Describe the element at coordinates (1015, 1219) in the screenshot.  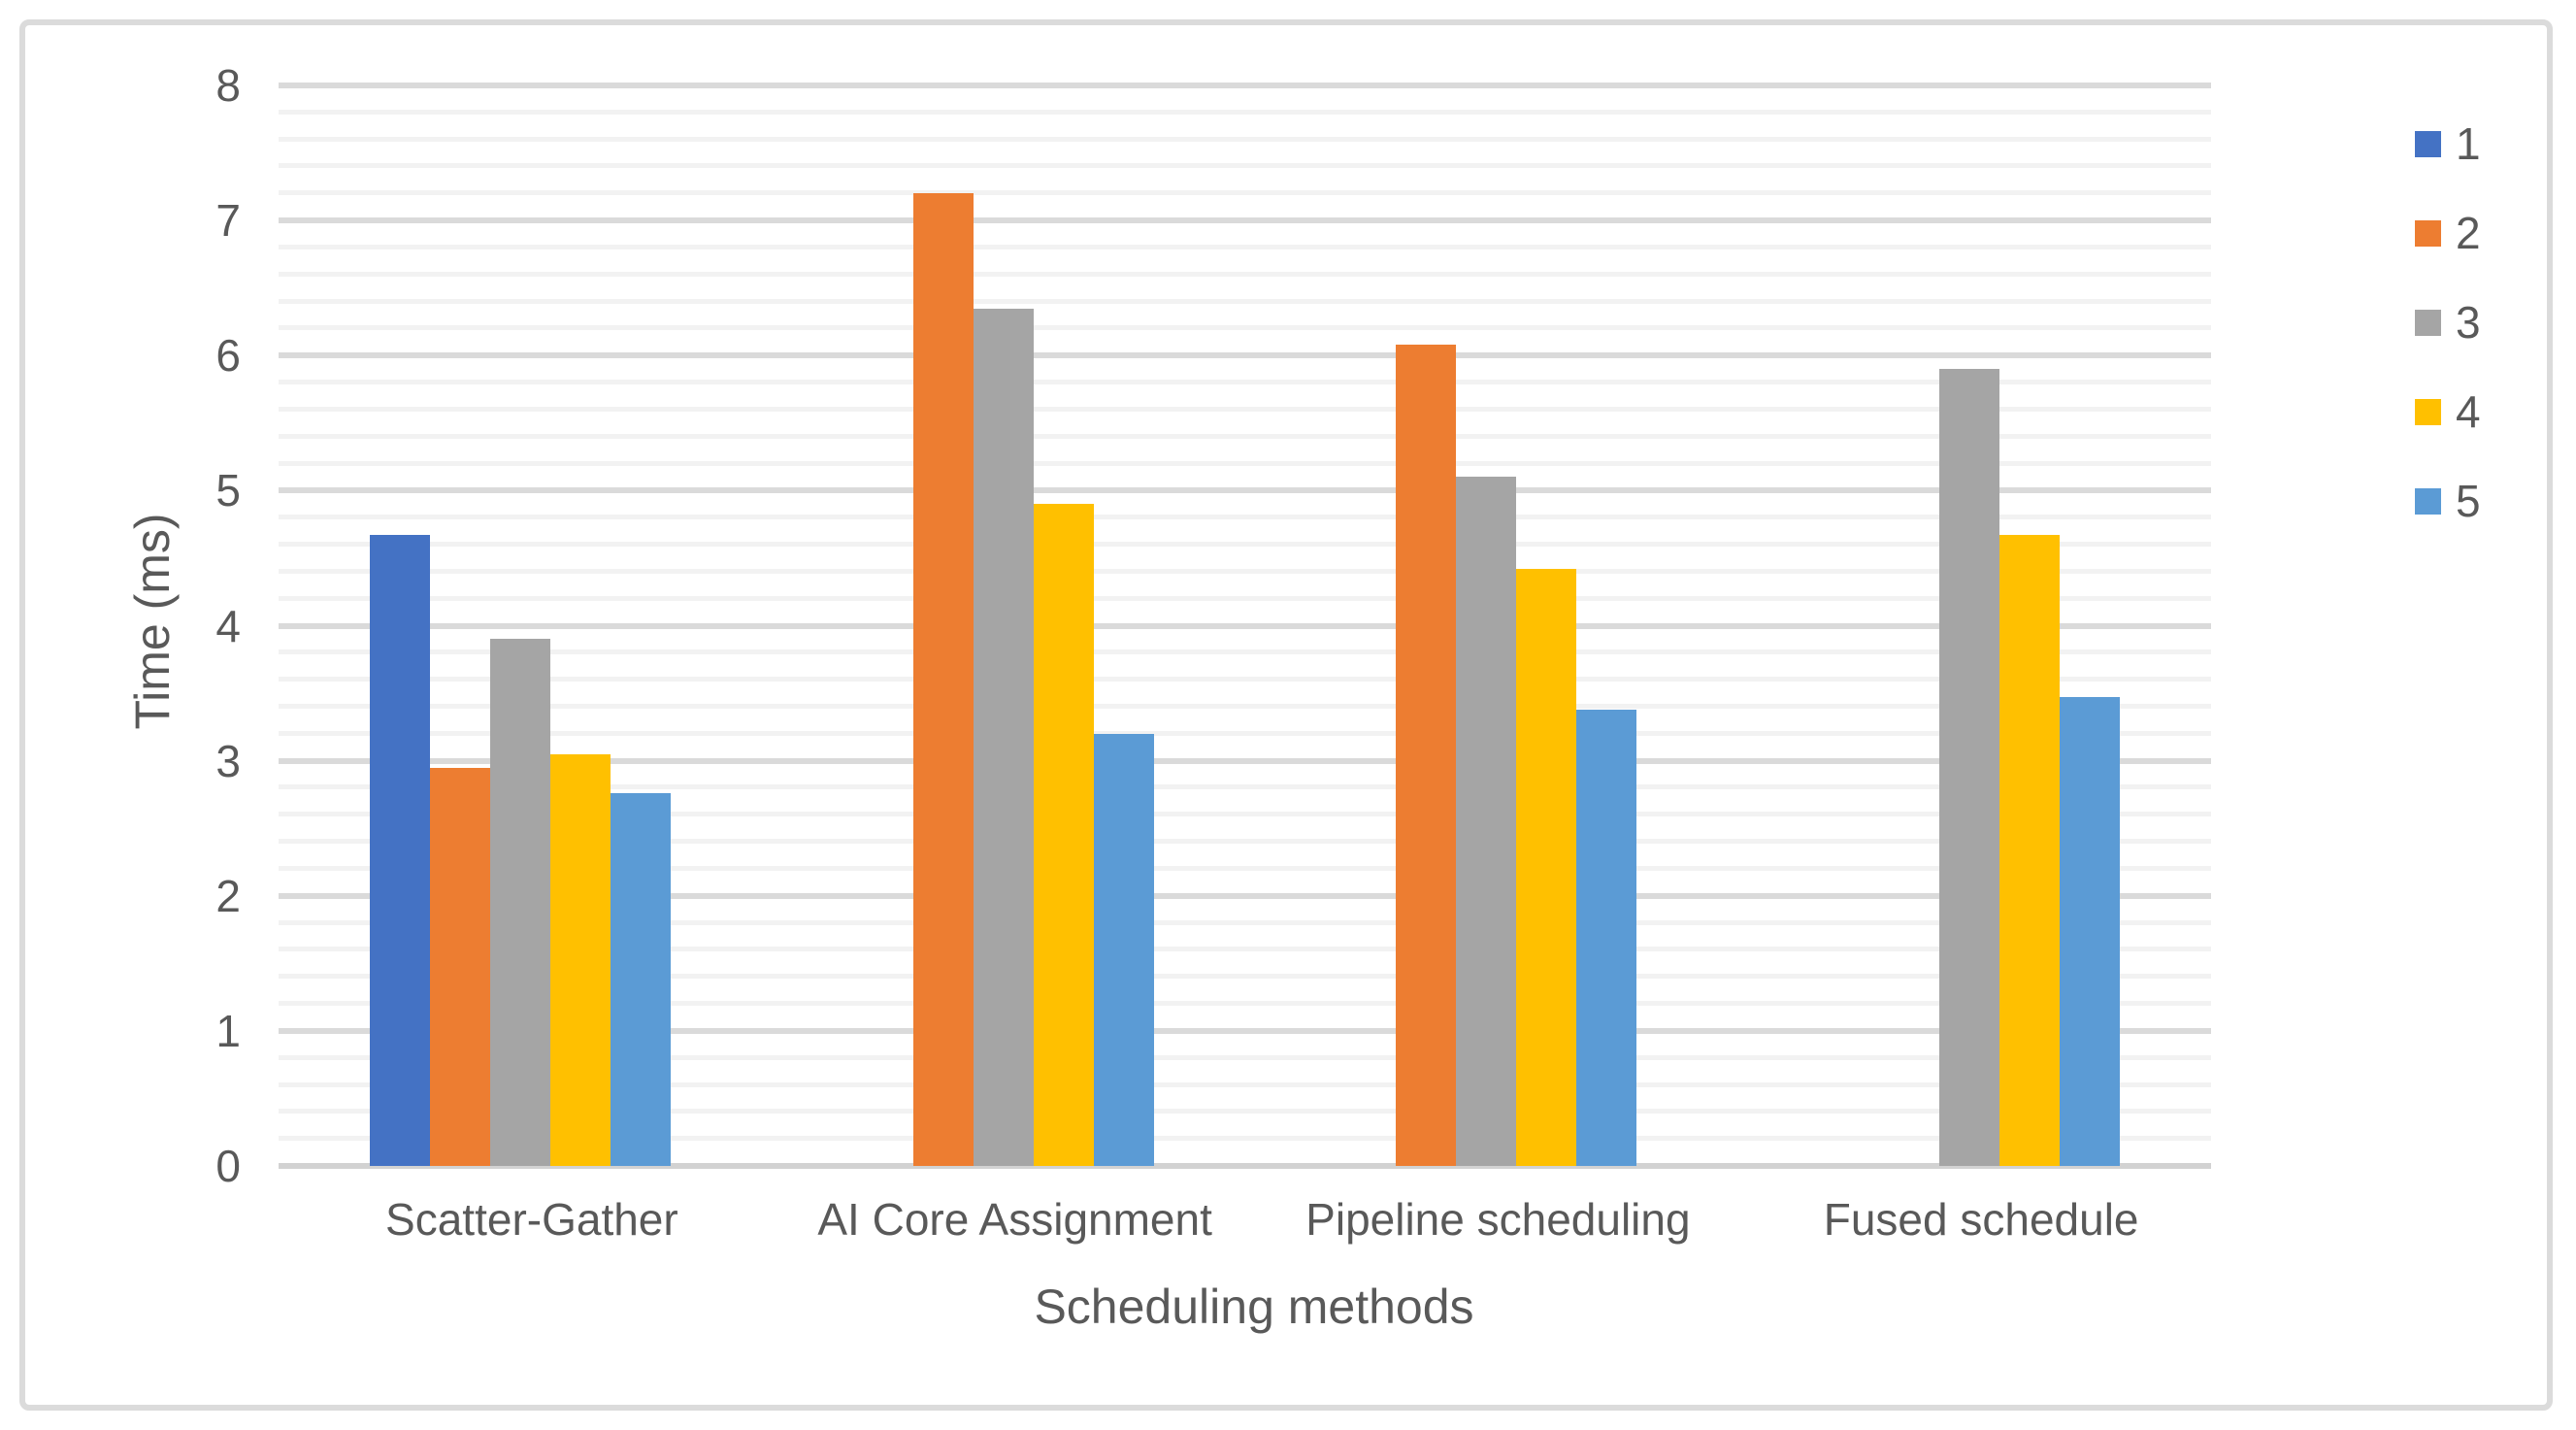
I see `category-label: AI Core Assignment` at that location.